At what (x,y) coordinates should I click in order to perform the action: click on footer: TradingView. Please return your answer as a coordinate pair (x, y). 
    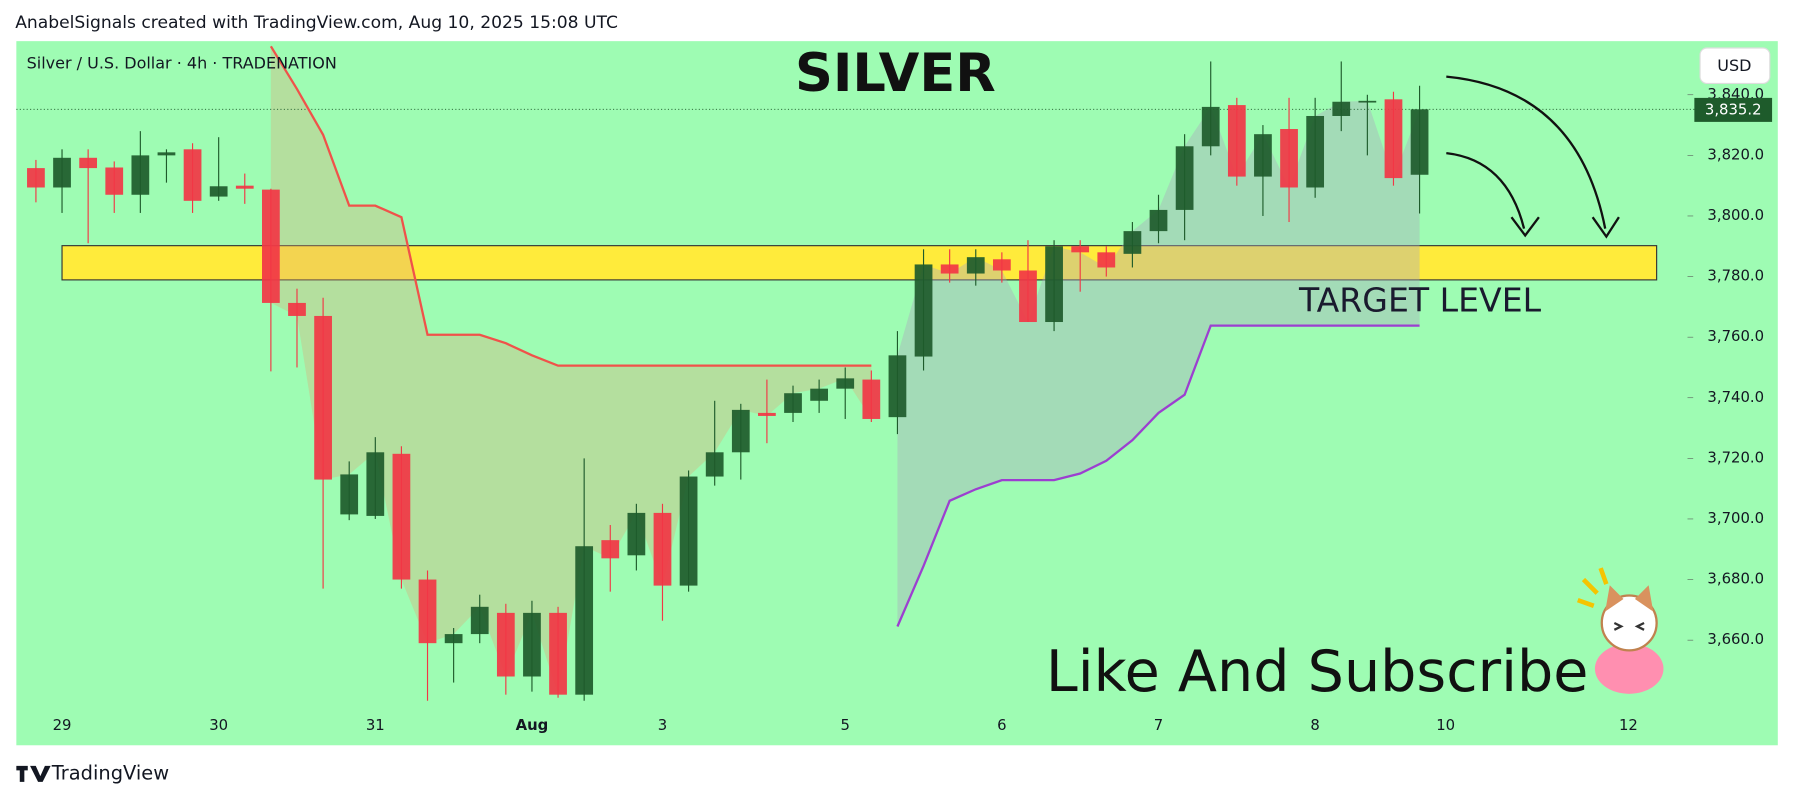
    Looking at the image, I should click on (110, 772).